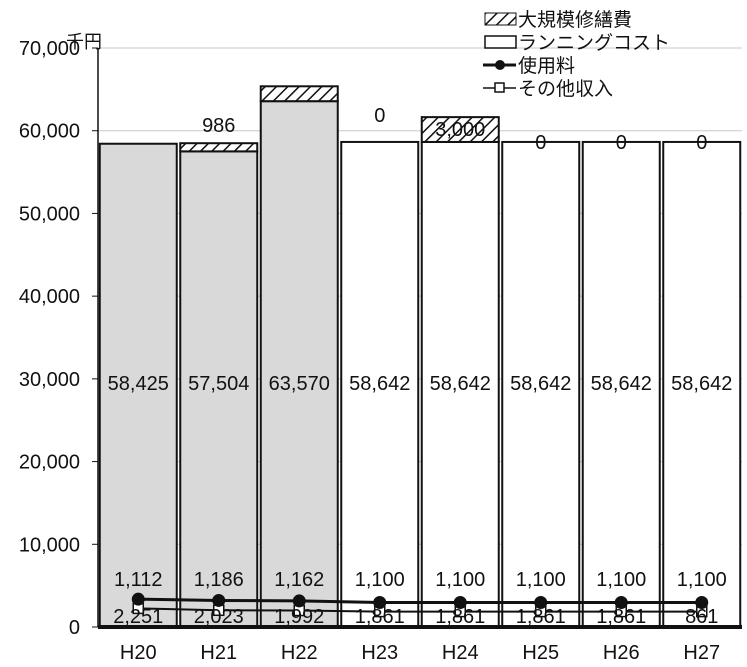  What do you see at coordinates (138, 384) in the screenshot?
I see `running-cost-label: 58,425` at bounding box center [138, 384].